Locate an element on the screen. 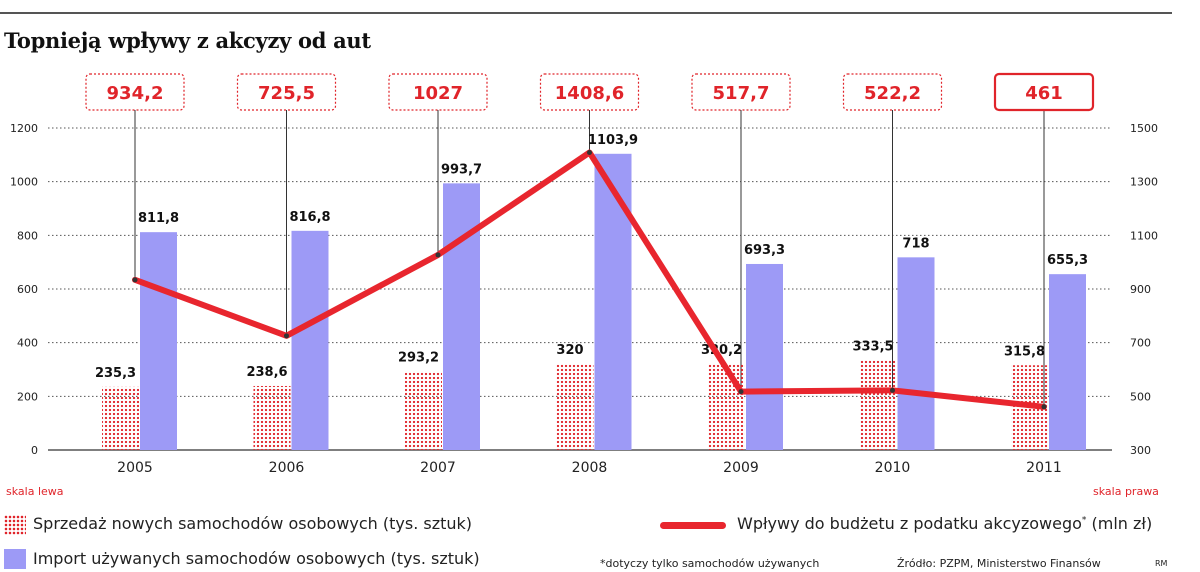  data-label-used-import: 816,8 is located at coordinates (309, 217).